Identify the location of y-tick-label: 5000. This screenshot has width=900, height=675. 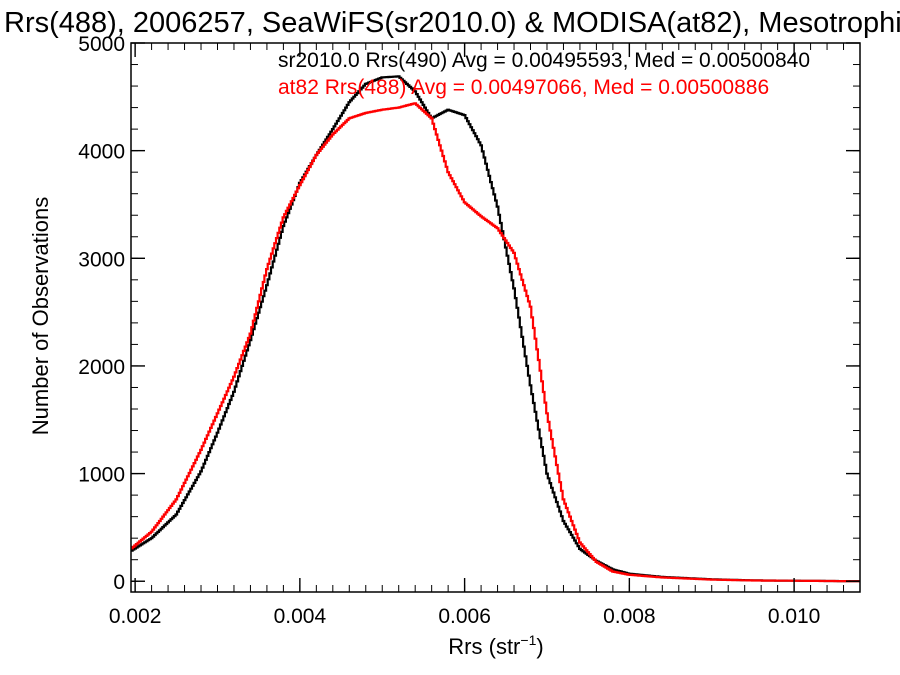
(101, 44).